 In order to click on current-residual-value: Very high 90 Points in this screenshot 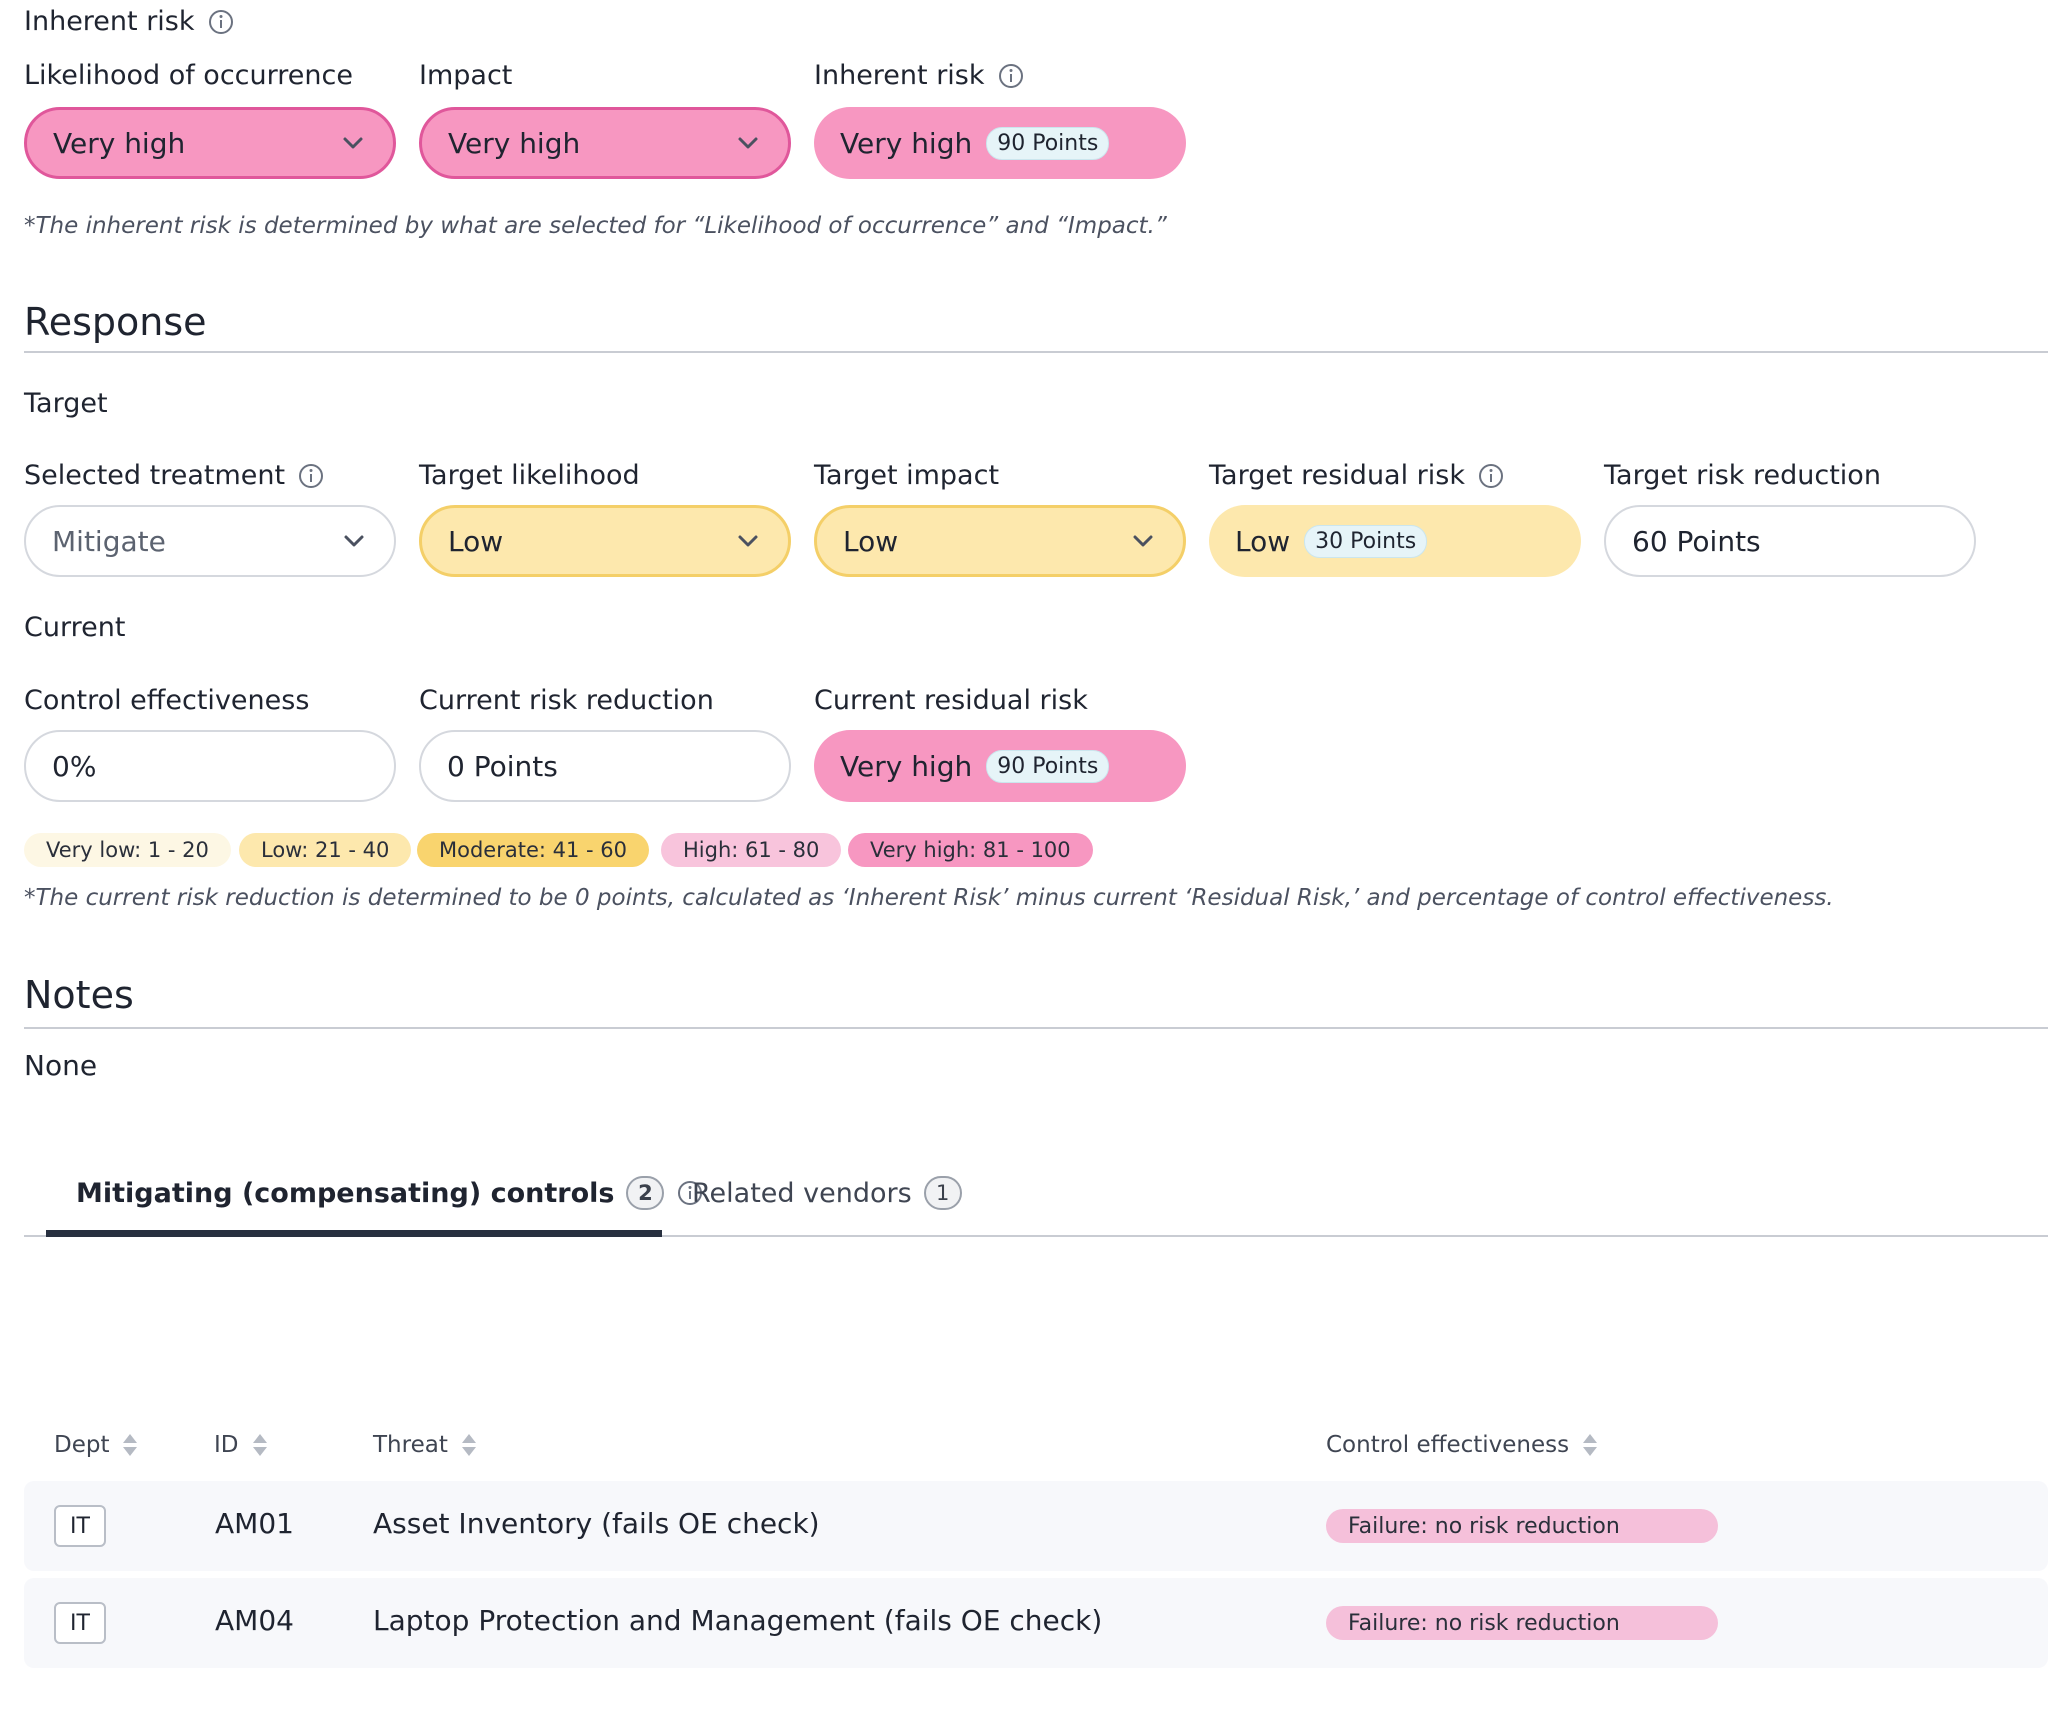, I will do `click(1000, 766)`.